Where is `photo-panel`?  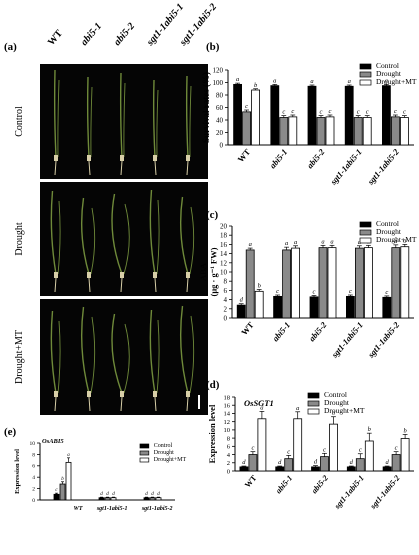 photo-panel is located at coordinates (124, 357).